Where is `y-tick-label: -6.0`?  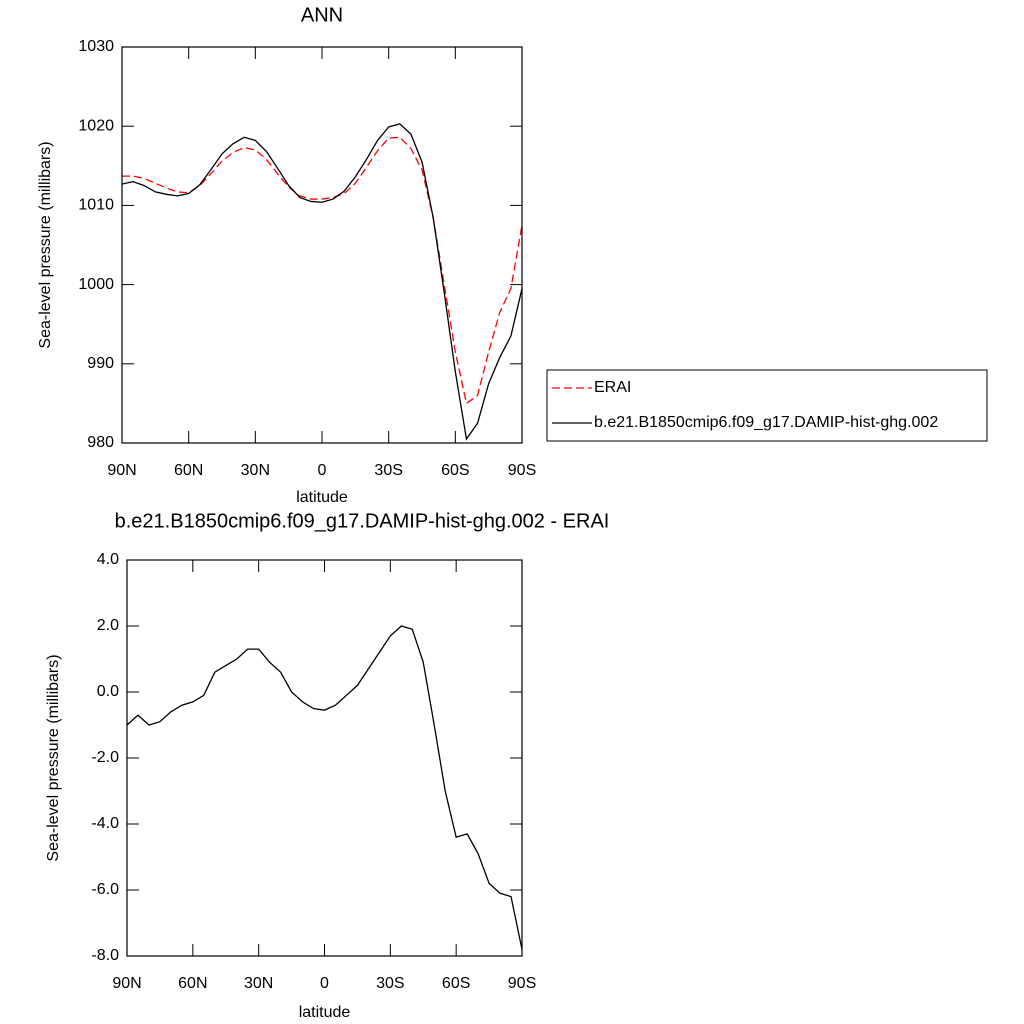
y-tick-label: -6.0 is located at coordinates (105, 889).